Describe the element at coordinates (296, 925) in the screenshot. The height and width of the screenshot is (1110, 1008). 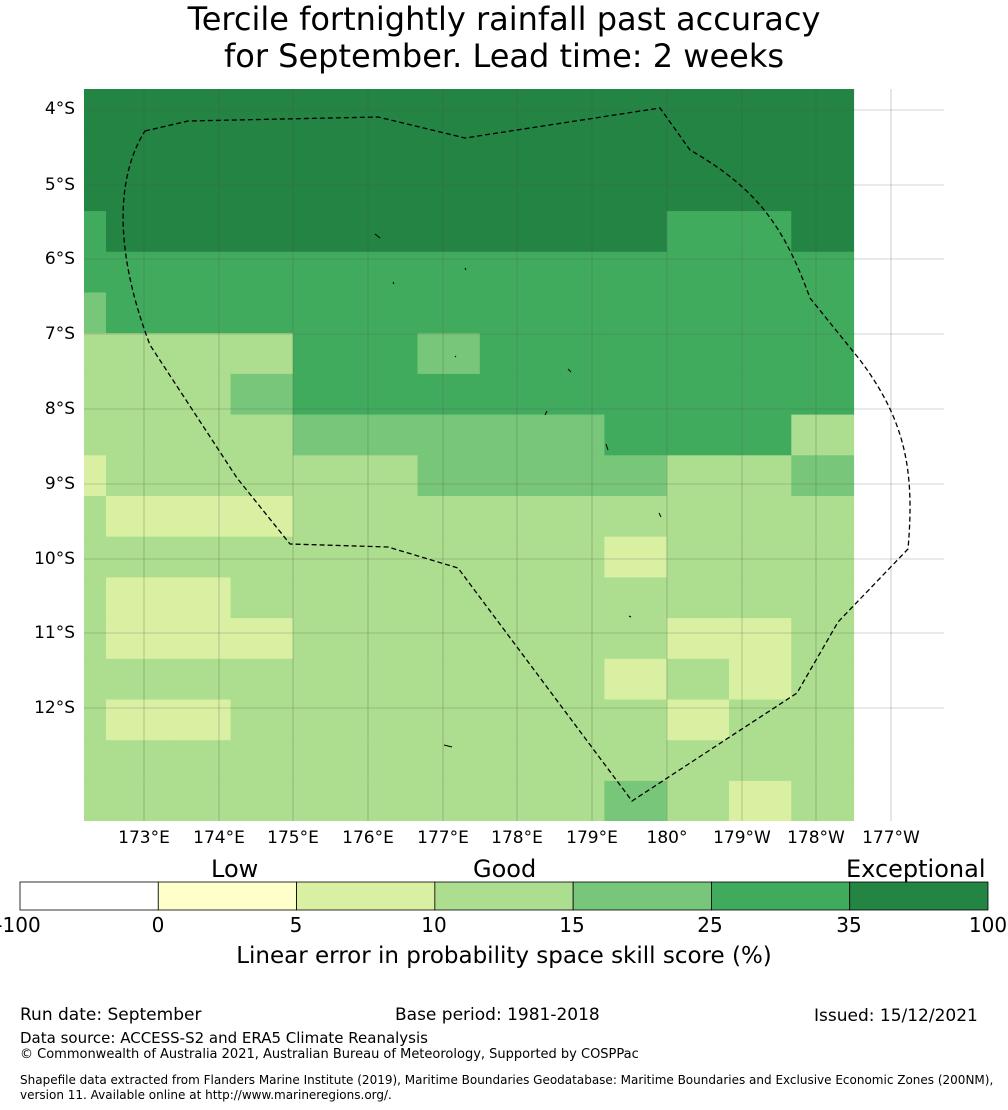
I see `colorbar-tick: 5` at that location.